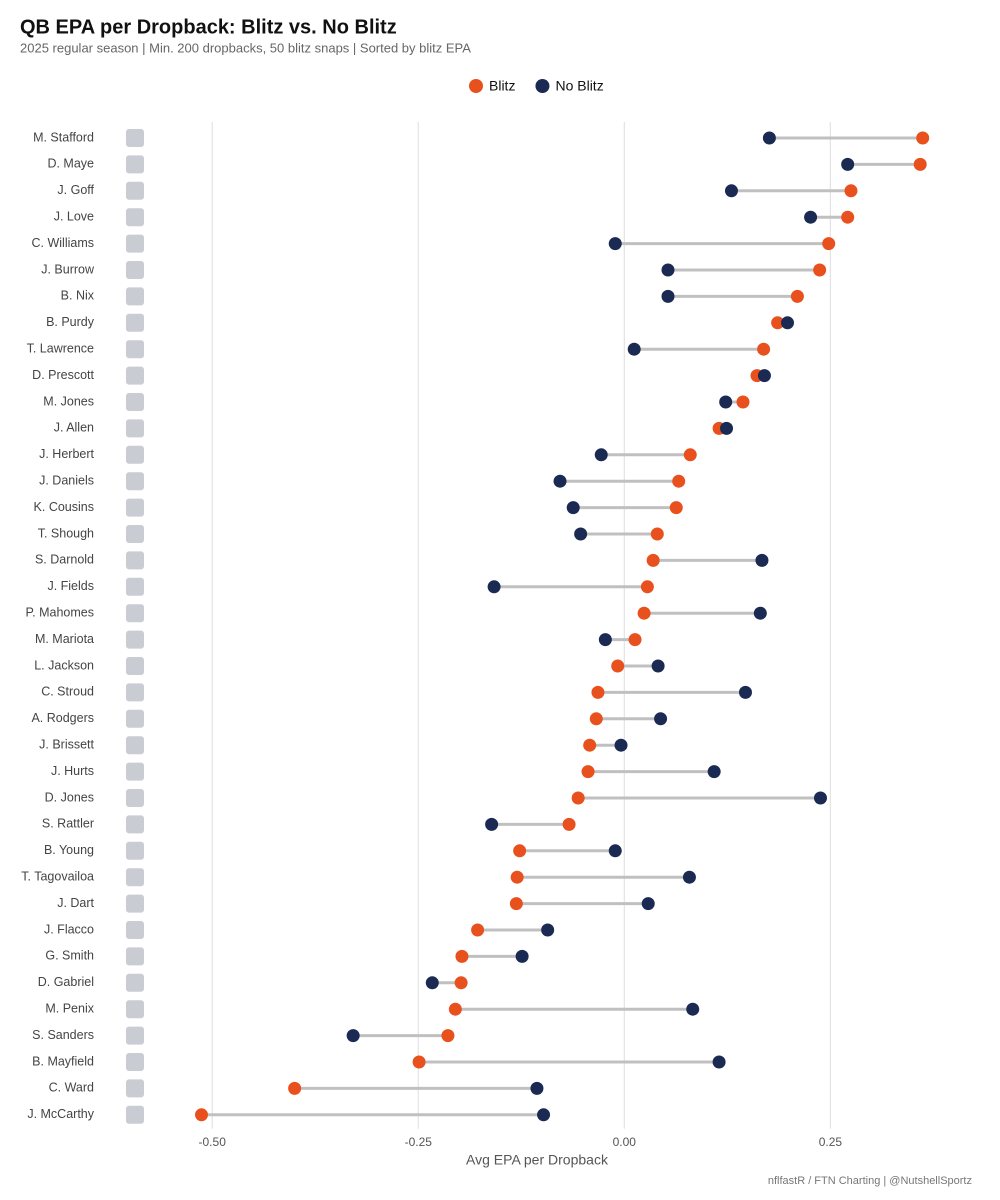 The image size is (1000, 1200). I want to click on y-tick-label: J. Fields, so click(70, 586).